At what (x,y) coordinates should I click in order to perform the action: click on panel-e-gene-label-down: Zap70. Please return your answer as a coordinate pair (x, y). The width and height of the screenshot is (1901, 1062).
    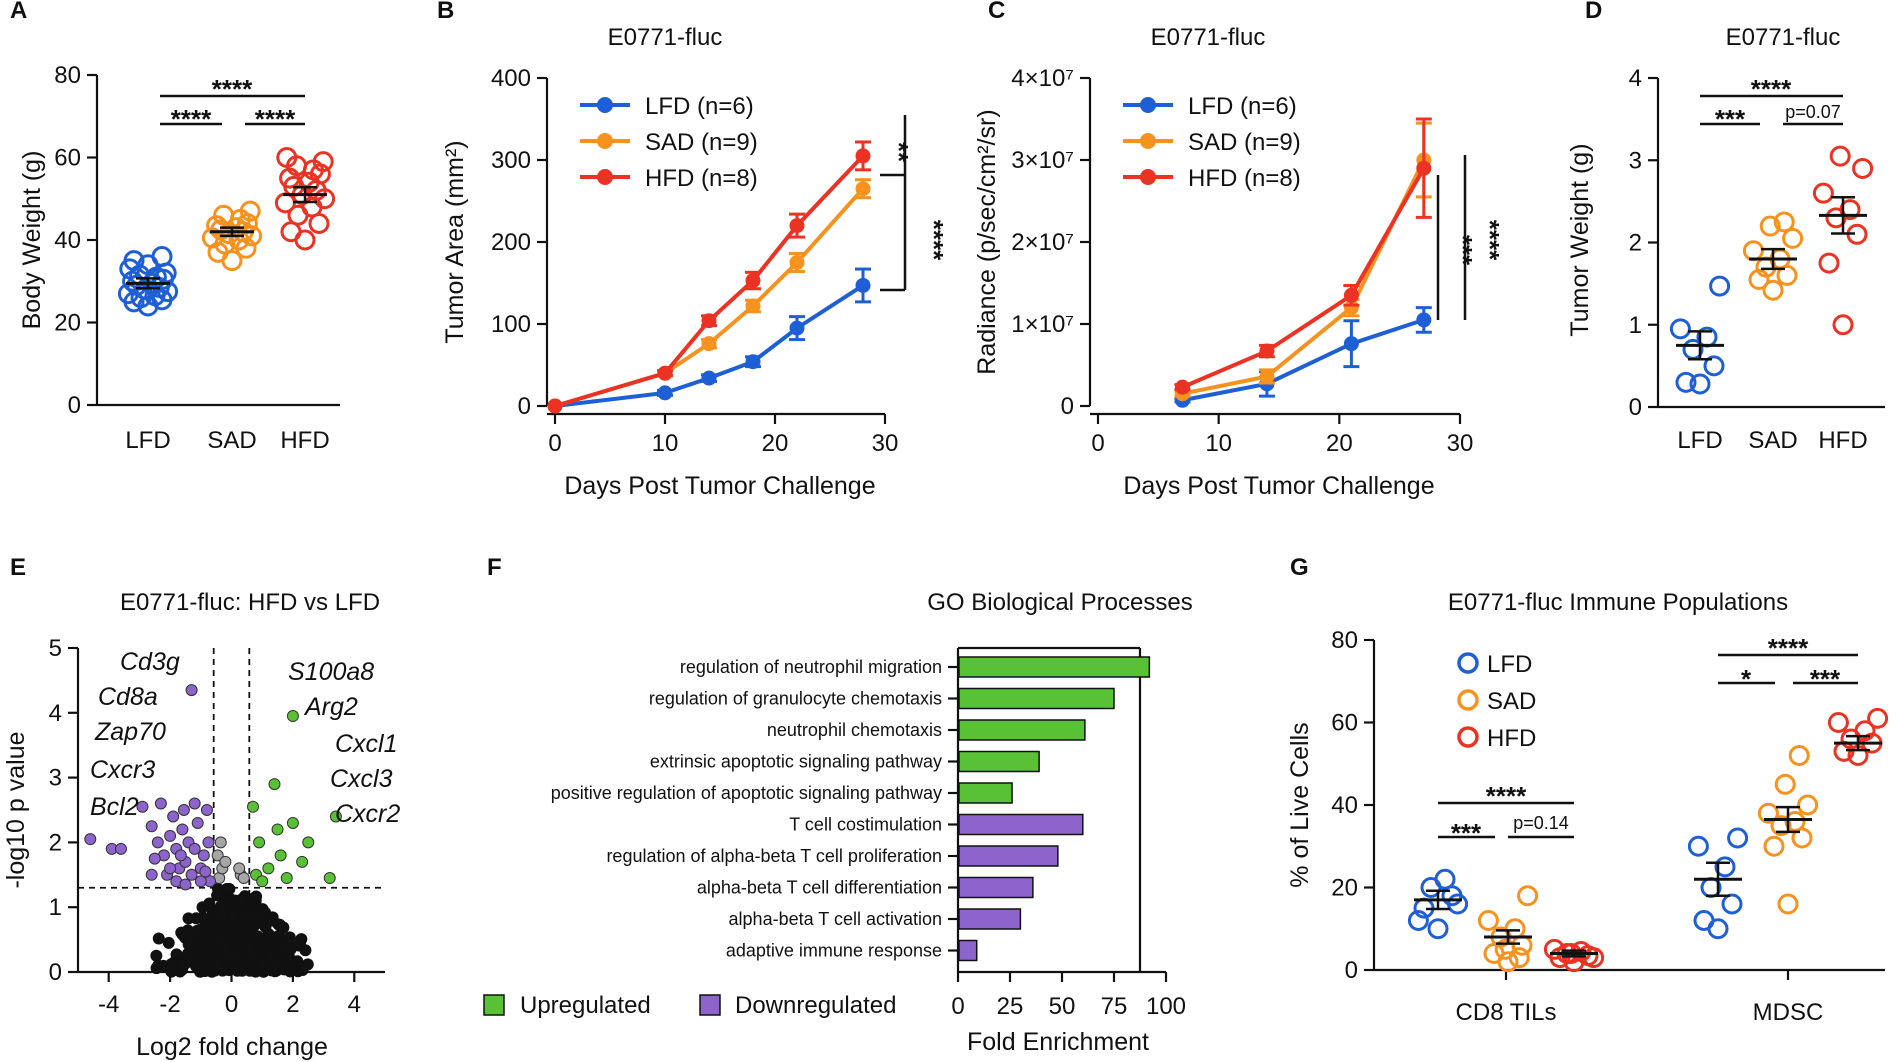
    Looking at the image, I should click on (130, 732).